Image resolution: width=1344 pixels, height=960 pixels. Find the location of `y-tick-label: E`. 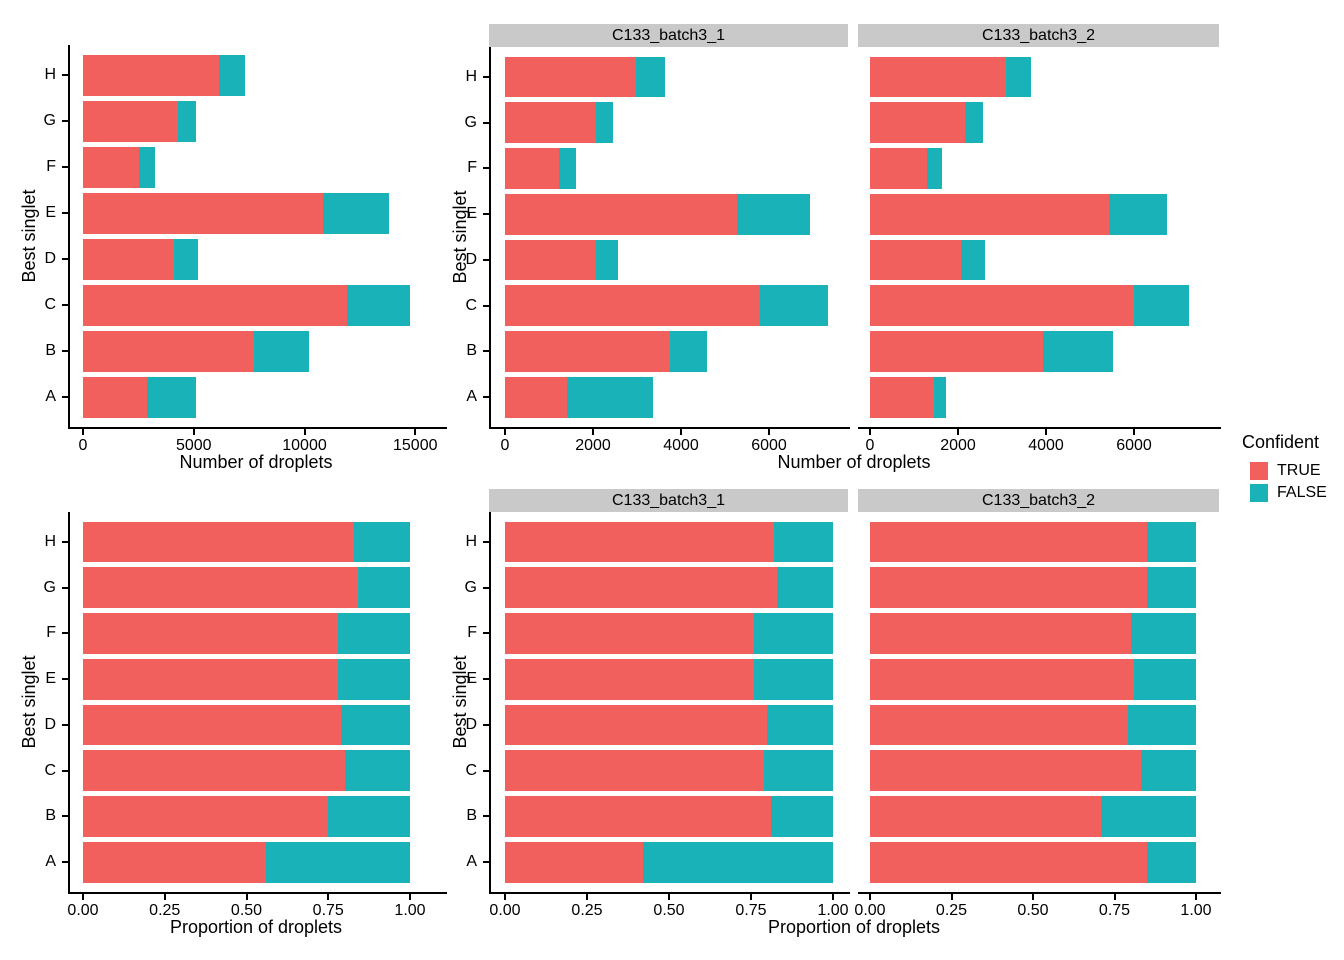

y-tick-label: E is located at coordinates (50, 679).